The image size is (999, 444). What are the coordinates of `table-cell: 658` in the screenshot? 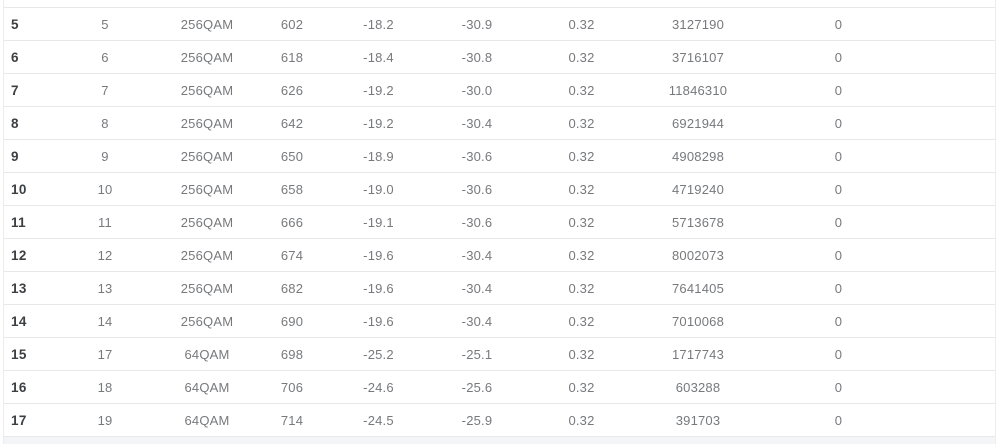 It's located at (292, 189).